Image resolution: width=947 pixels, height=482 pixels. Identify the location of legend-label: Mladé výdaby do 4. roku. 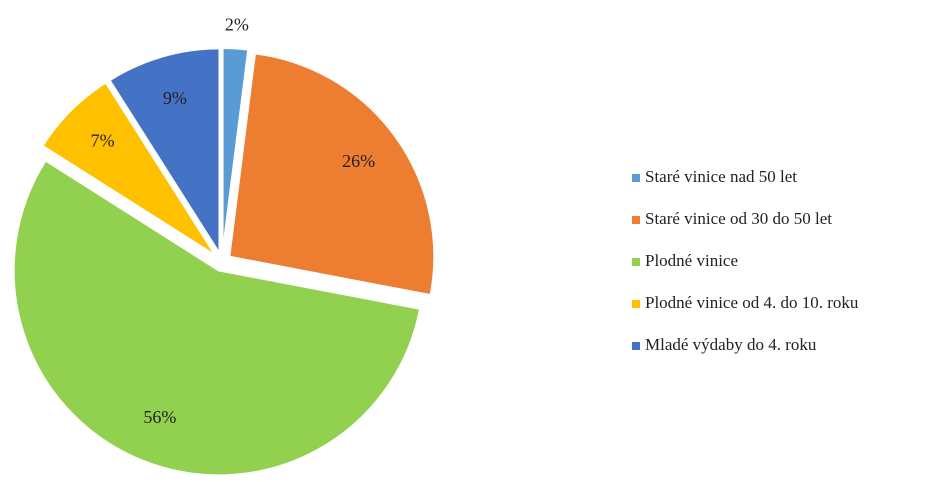
(731, 344).